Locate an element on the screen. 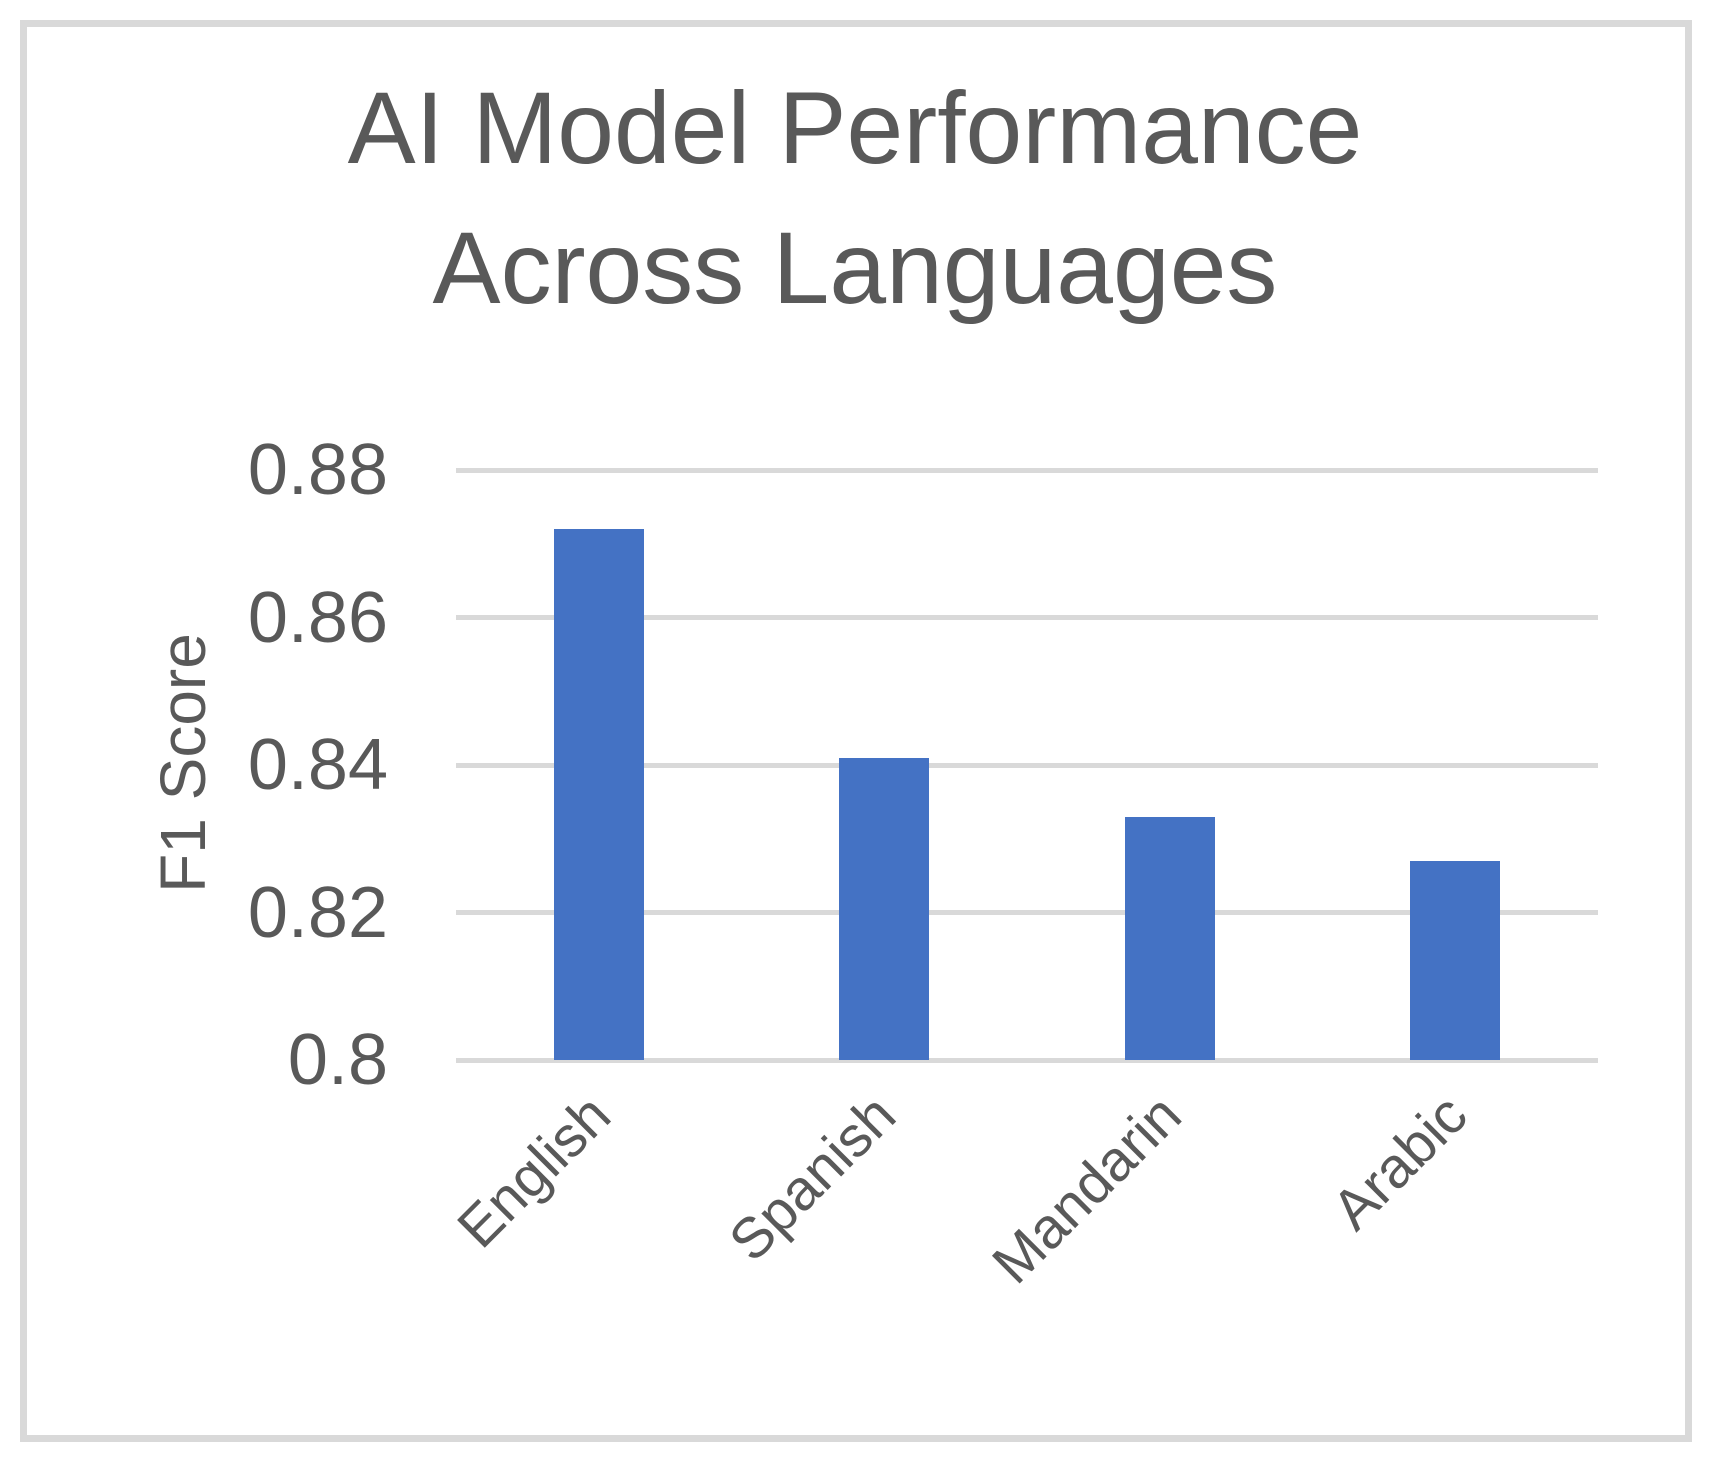 The image size is (1710, 1462). y-tick-label-0.86: 0.86 is located at coordinates (317, 617).